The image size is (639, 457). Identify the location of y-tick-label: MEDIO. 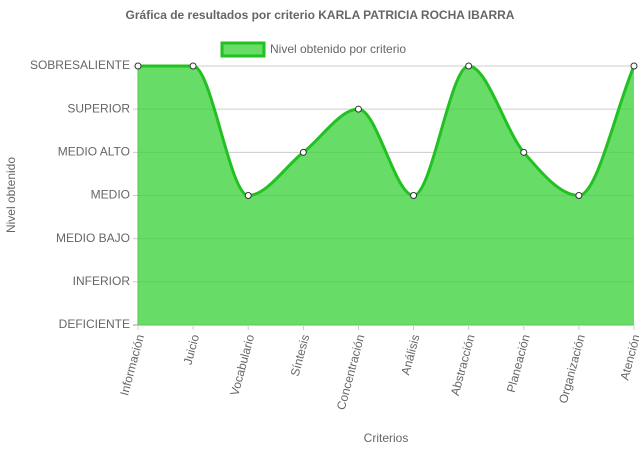
(110, 195).